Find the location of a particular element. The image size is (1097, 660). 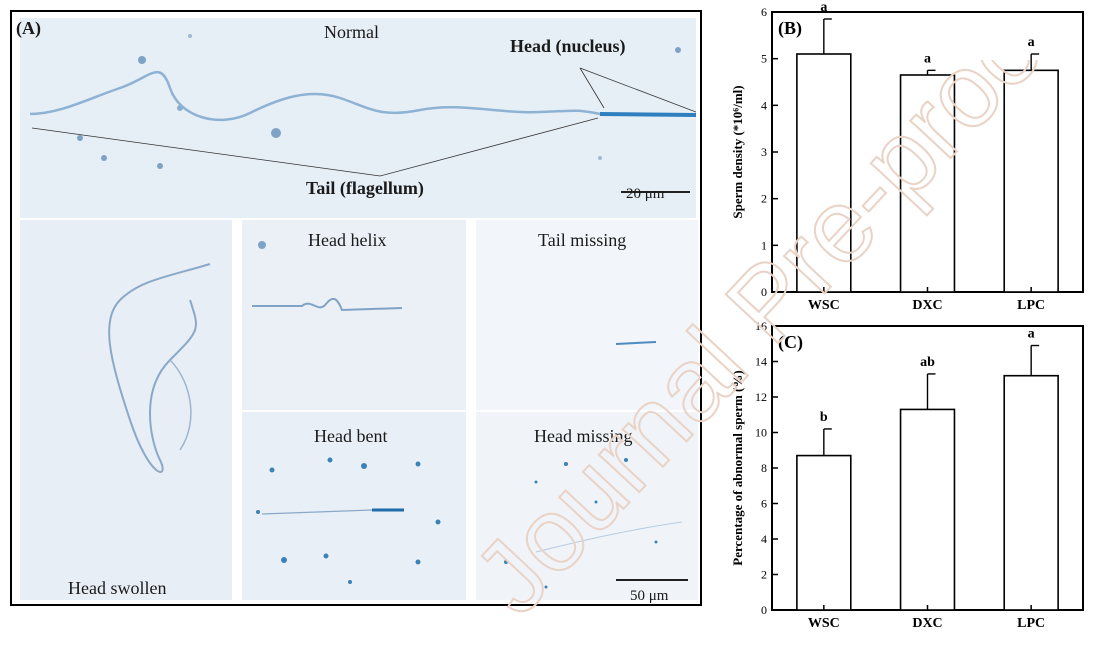

head-bent-micrograph is located at coordinates (354, 506).